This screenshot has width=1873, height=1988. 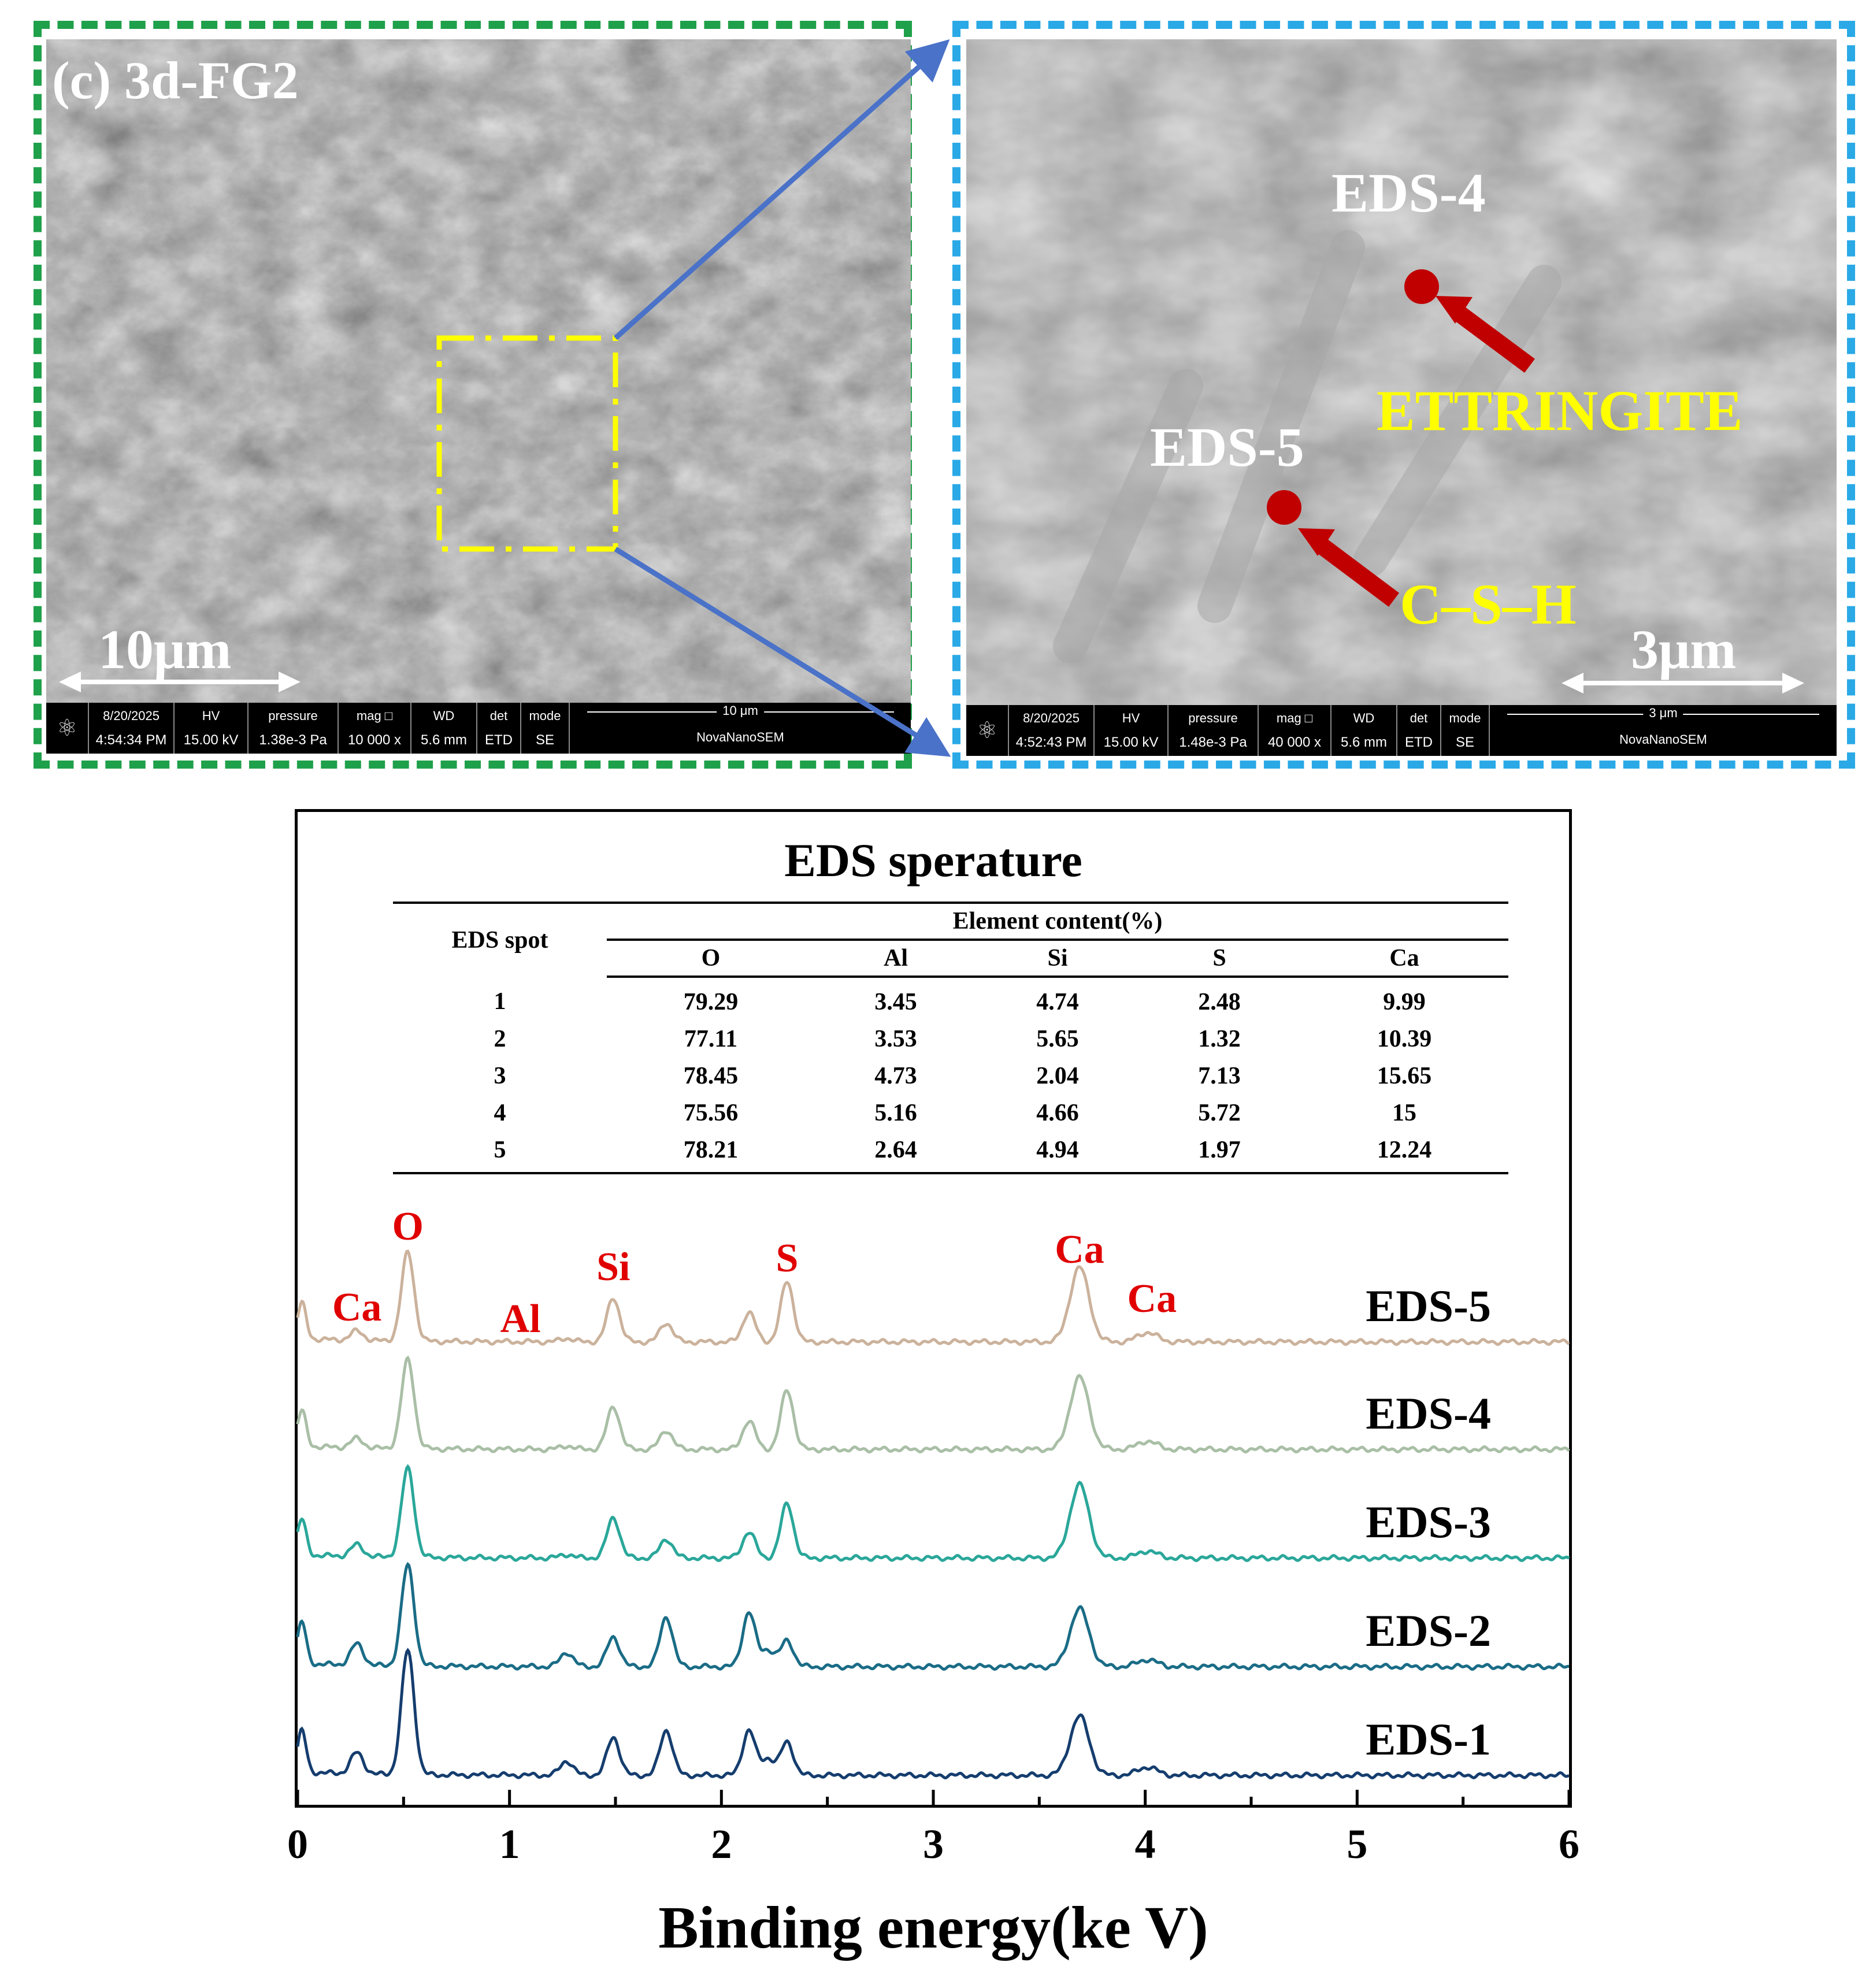 I want to click on peak-label: O, so click(x=407, y=1226).